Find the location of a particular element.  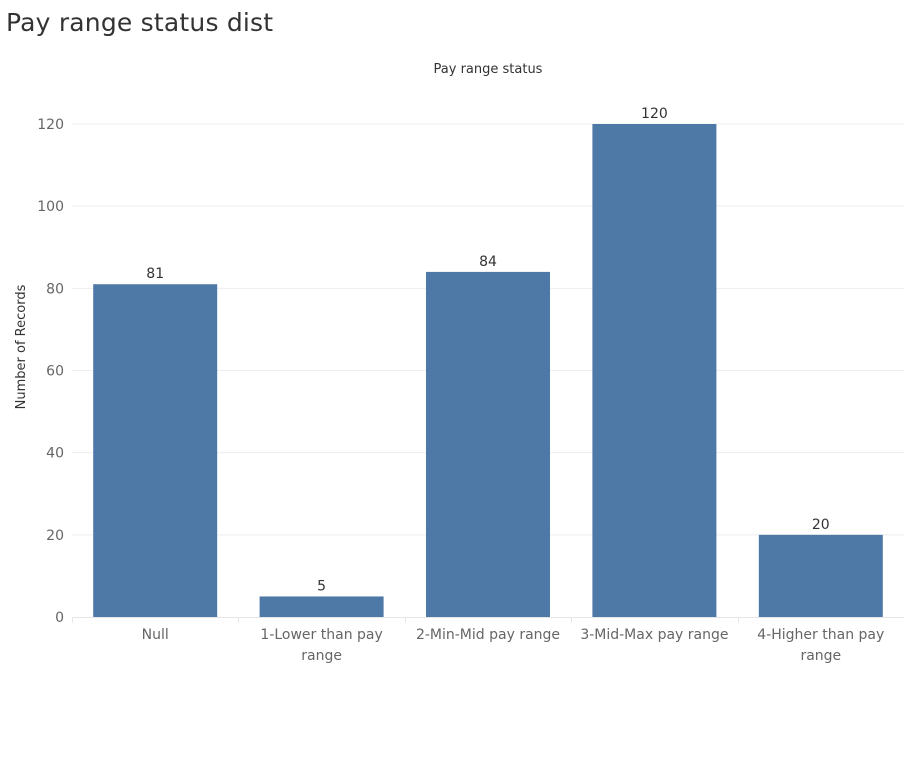

page-title: Pay range status dist is located at coordinates (140, 22).